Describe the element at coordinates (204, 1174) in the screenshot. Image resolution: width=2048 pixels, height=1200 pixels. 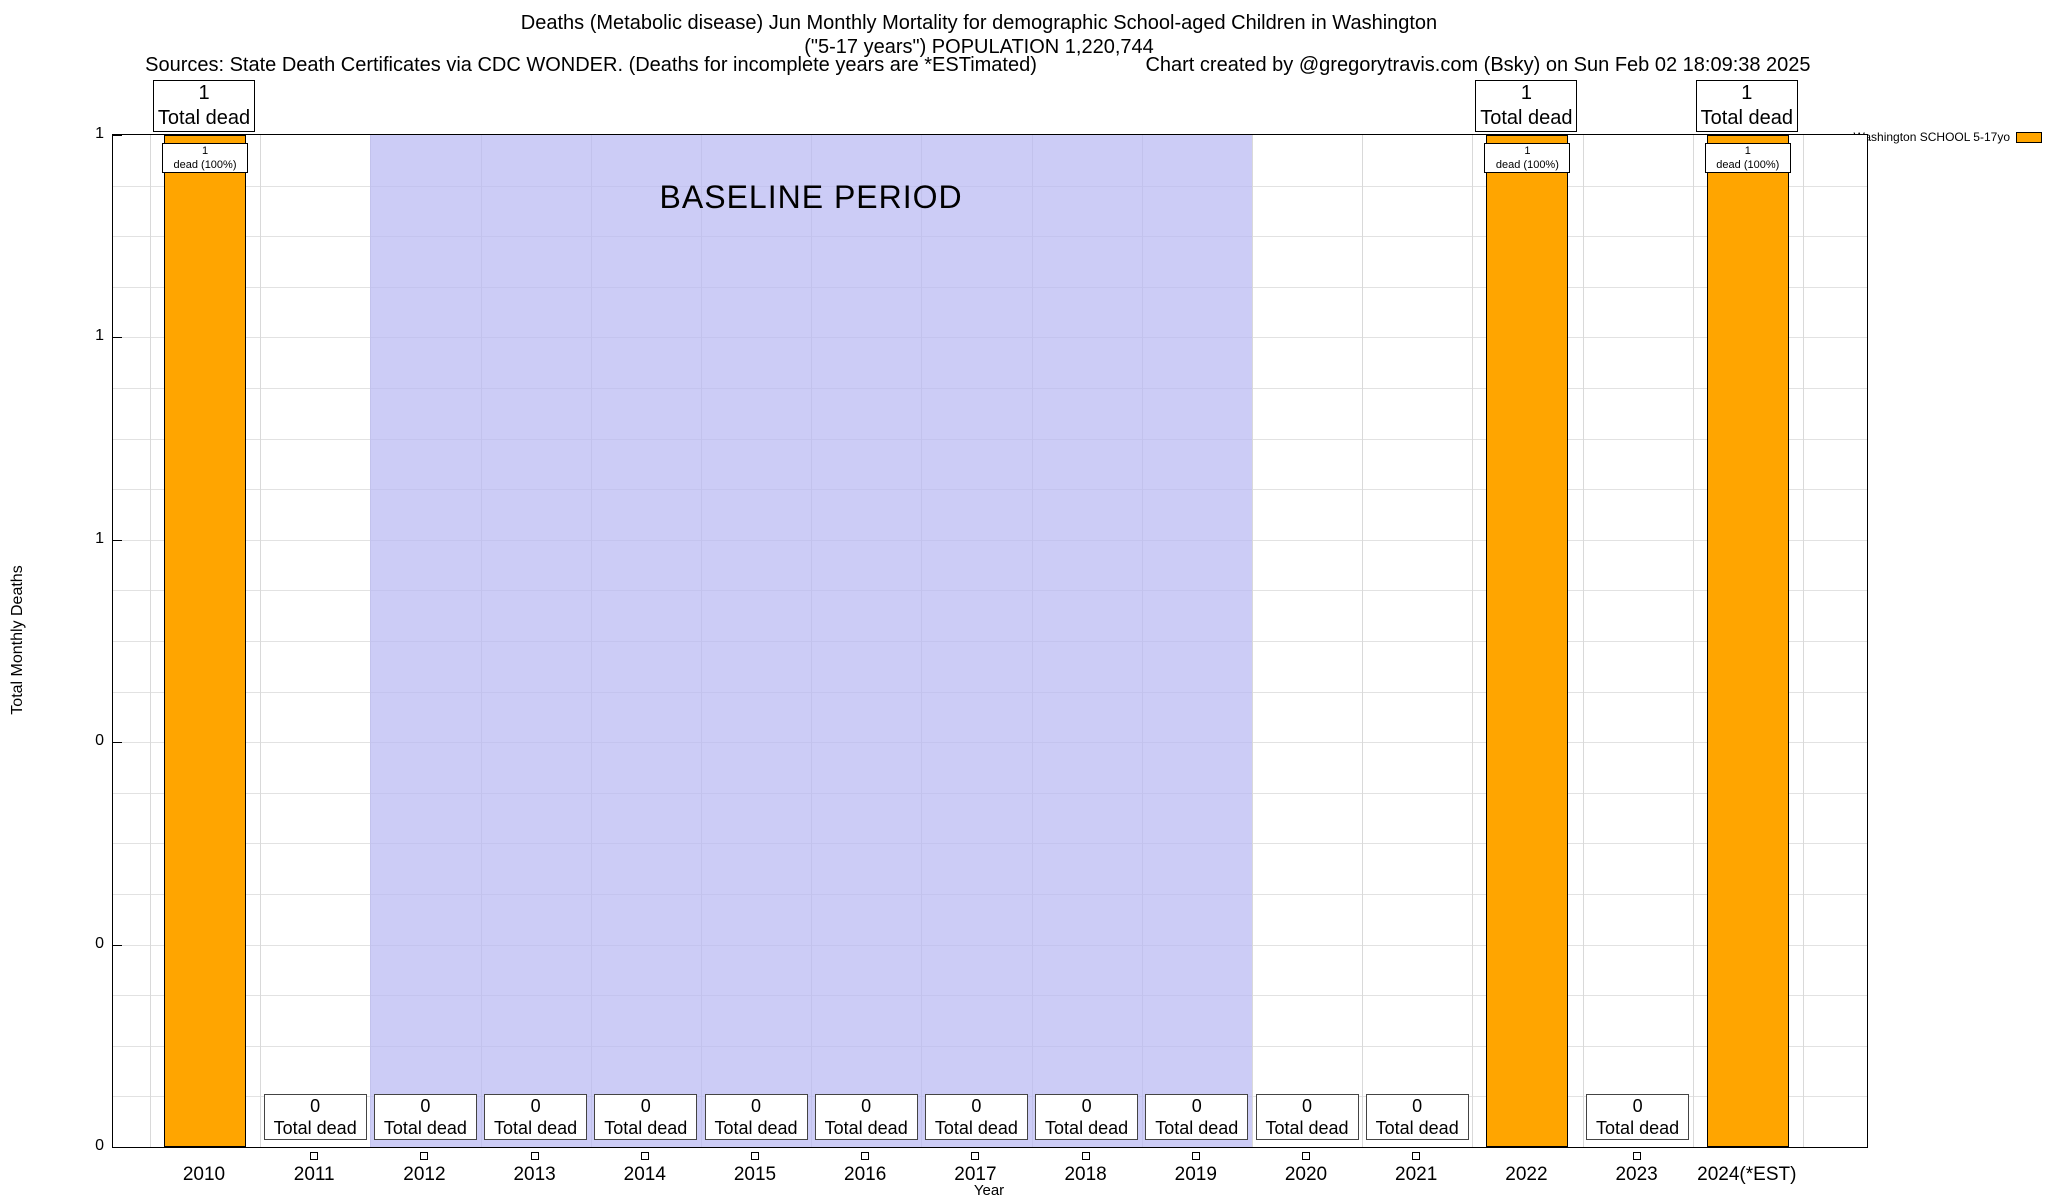
I see `x-tick-label: 2010` at that location.